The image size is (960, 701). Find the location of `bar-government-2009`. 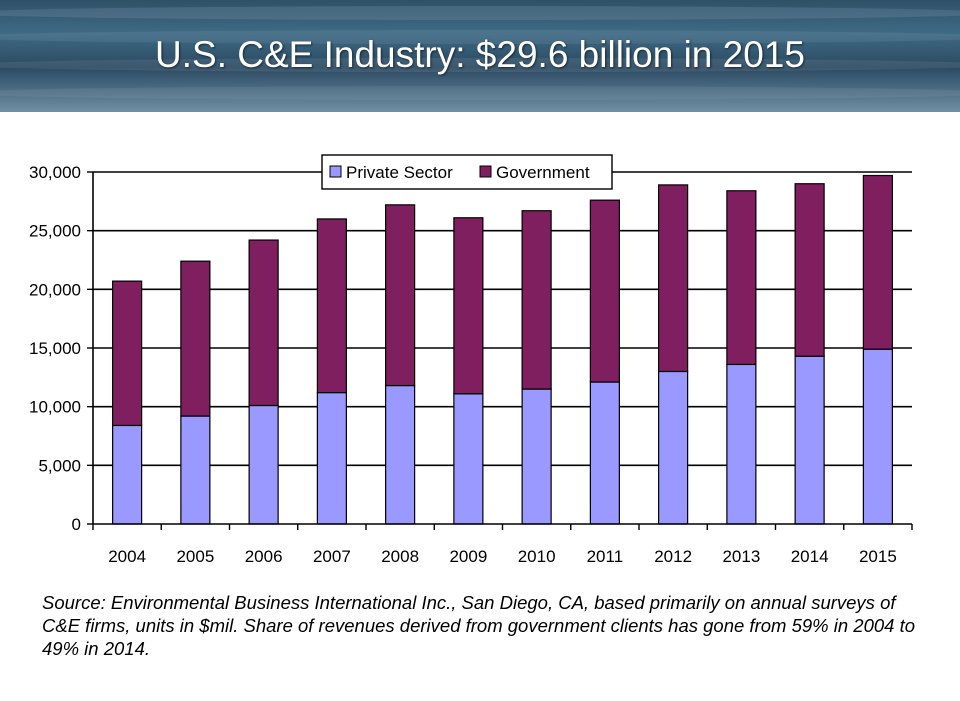

bar-government-2009 is located at coordinates (468, 306).